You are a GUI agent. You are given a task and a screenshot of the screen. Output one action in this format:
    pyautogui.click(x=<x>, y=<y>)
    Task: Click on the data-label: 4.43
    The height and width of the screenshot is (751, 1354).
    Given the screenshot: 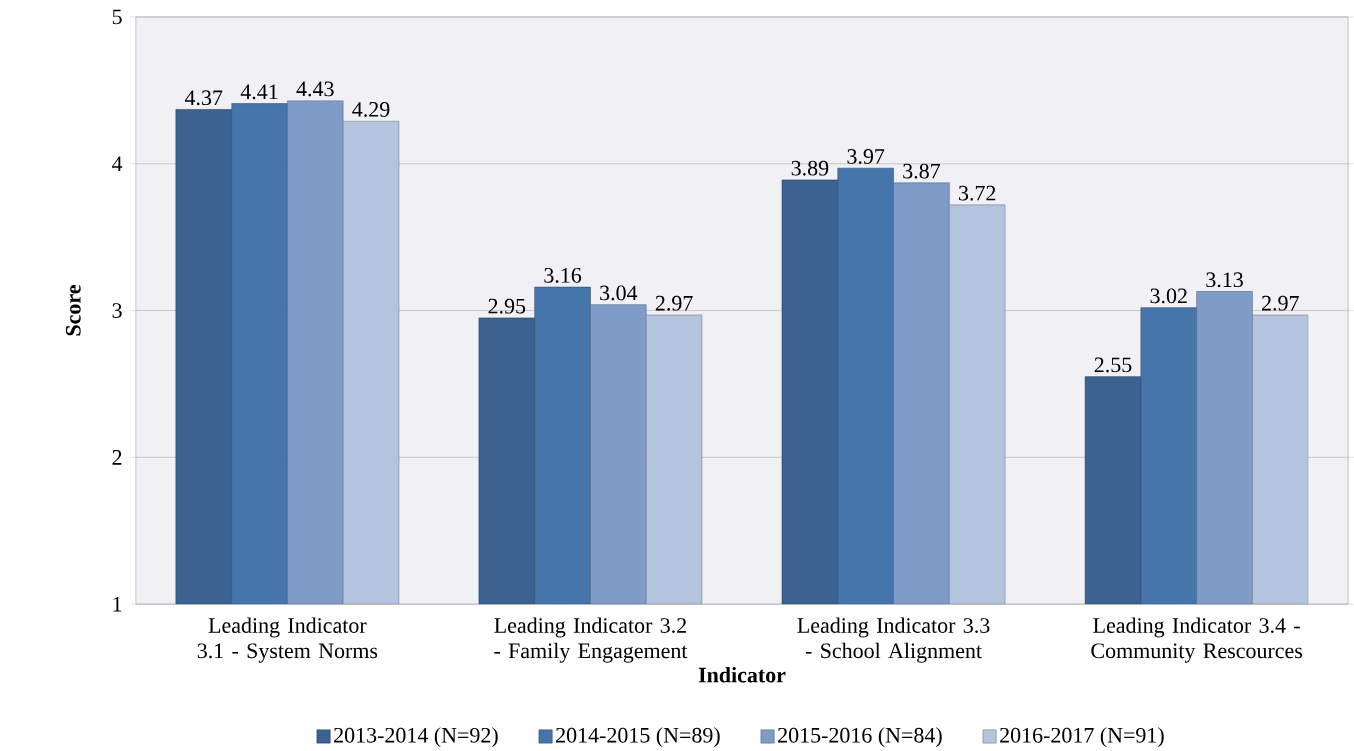 What is the action you would take?
    pyautogui.click(x=315, y=89)
    